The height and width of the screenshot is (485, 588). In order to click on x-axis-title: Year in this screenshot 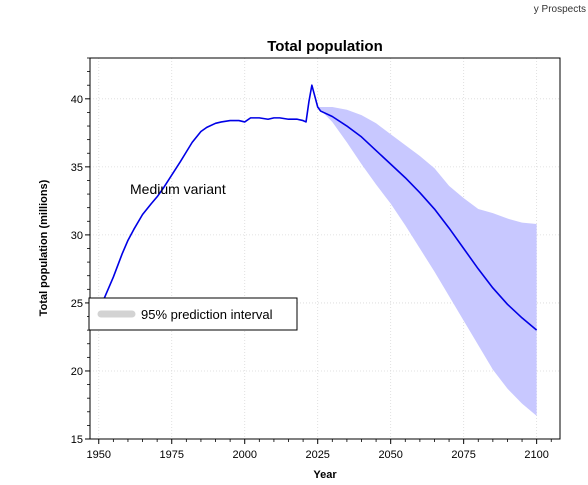, I will do `click(325, 475)`.